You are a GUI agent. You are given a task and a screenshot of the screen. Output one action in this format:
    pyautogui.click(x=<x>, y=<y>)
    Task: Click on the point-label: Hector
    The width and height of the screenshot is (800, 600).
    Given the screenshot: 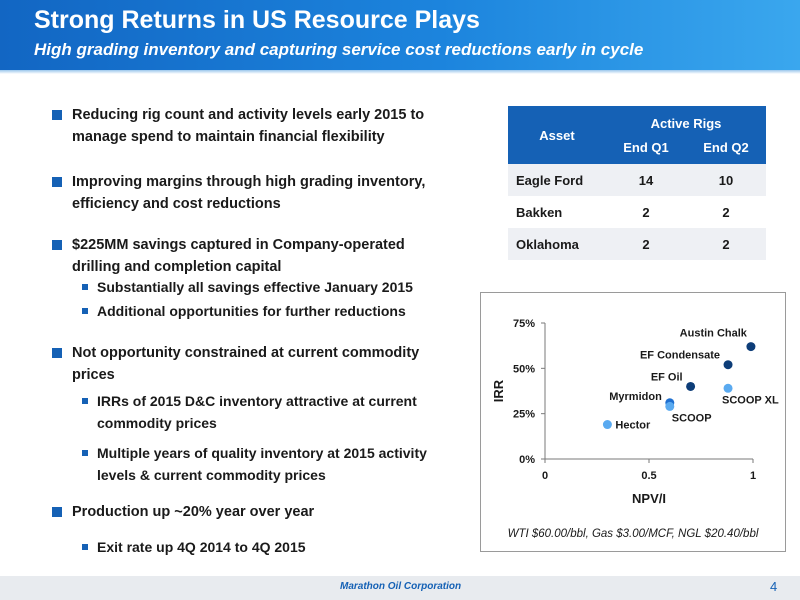 What is the action you would take?
    pyautogui.click(x=633, y=426)
    